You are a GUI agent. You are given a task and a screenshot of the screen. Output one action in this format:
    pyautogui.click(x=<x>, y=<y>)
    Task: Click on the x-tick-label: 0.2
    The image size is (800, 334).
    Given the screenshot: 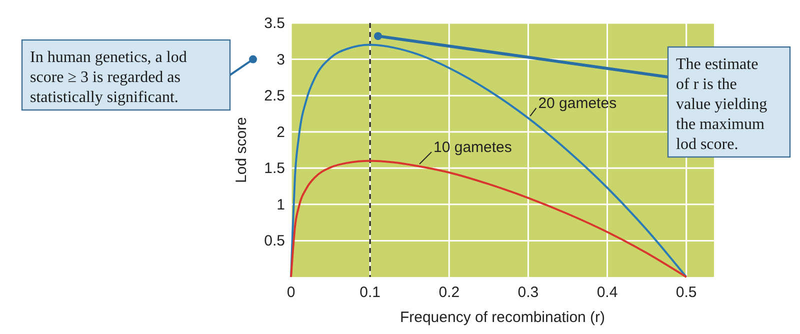 What is the action you would take?
    pyautogui.click(x=449, y=292)
    